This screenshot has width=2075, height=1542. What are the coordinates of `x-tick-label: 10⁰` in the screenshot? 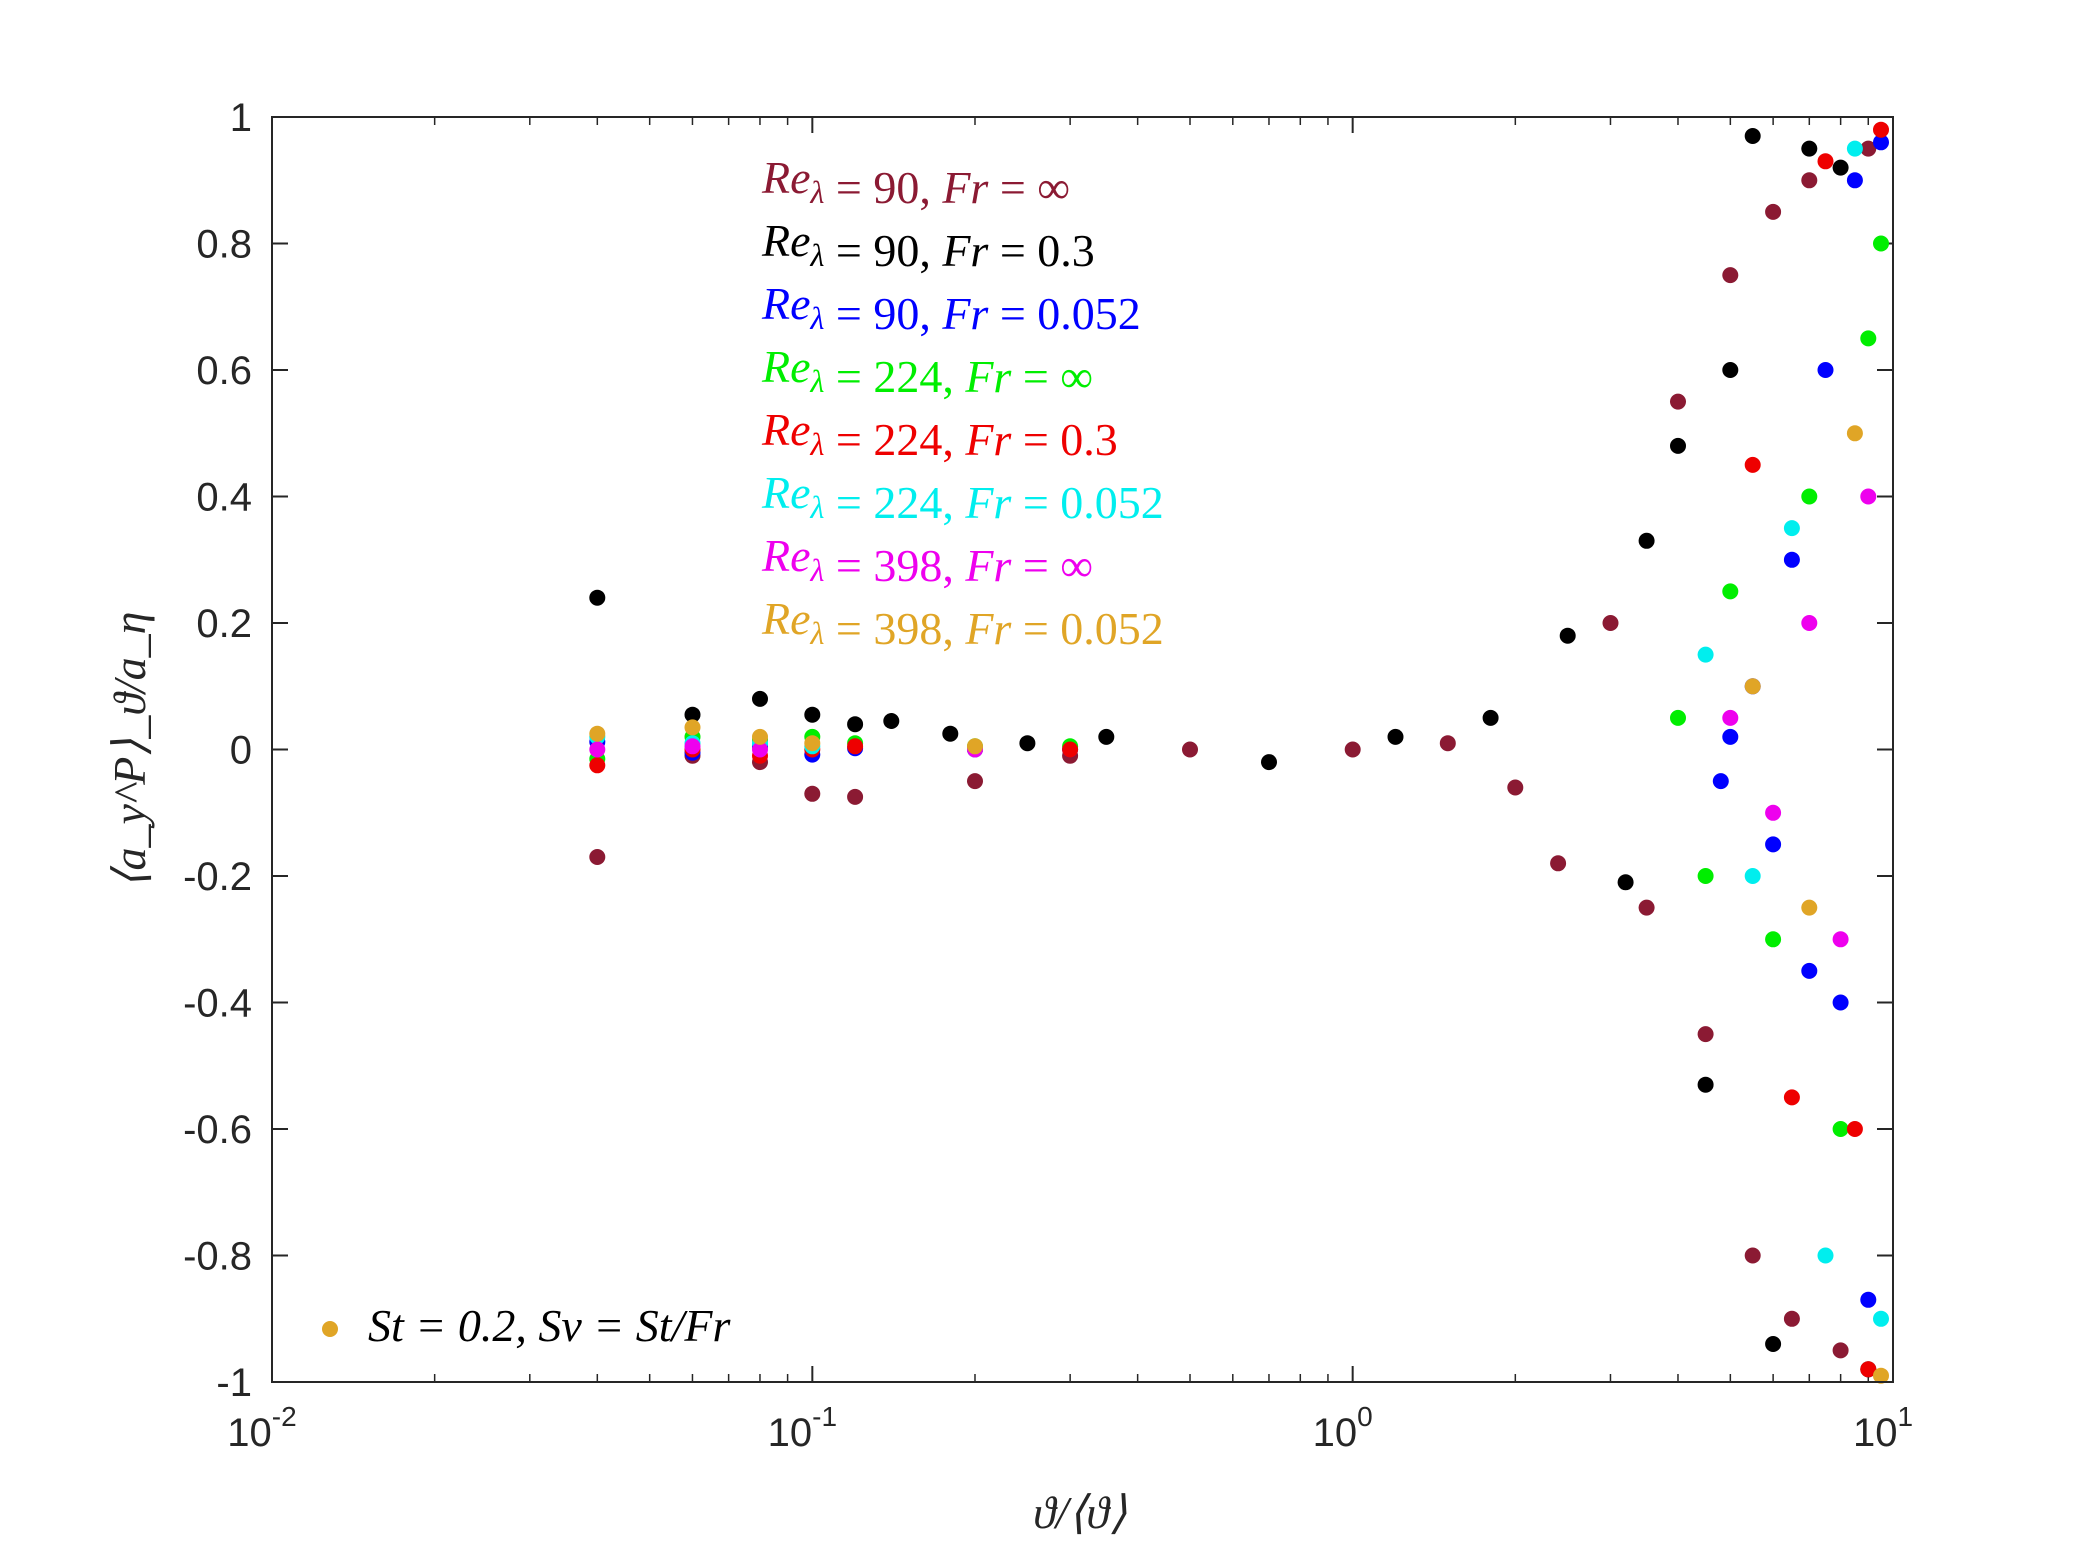 It's located at (1343, 1428).